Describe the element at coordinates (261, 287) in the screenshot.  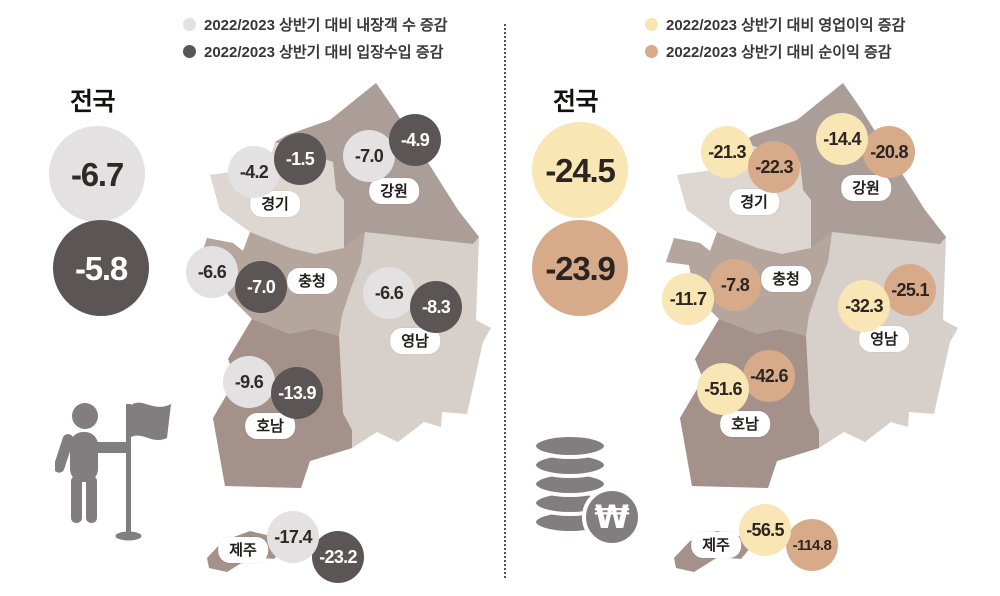
I see `bubble-chungcheong-admission: -7.0` at that location.